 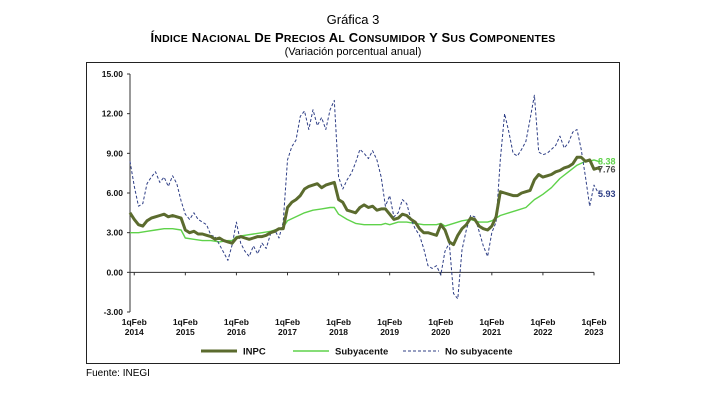 I want to click on x-tick-label: 1qFeb 2021, so click(x=491, y=327).